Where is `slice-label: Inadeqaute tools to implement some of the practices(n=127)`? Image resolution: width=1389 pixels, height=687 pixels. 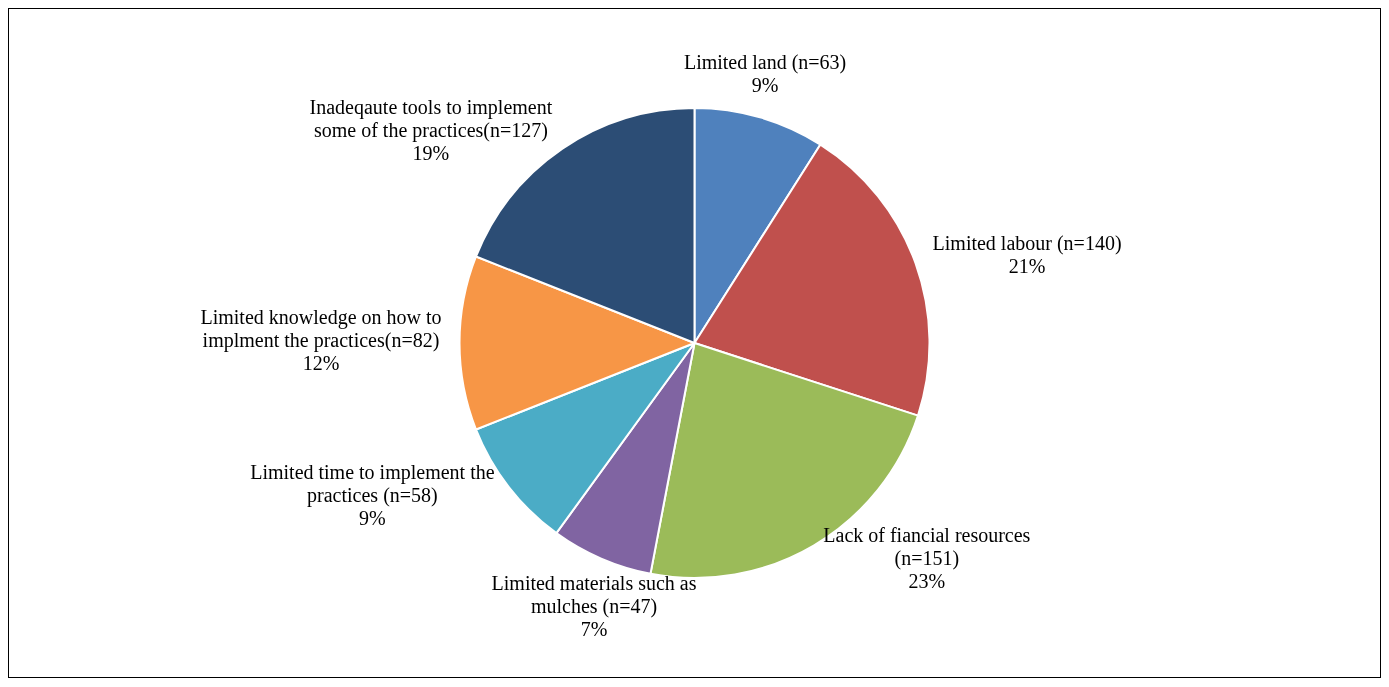 slice-label: Inadeqaute tools to implement some of the practices(n=127) is located at coordinates (431, 119).